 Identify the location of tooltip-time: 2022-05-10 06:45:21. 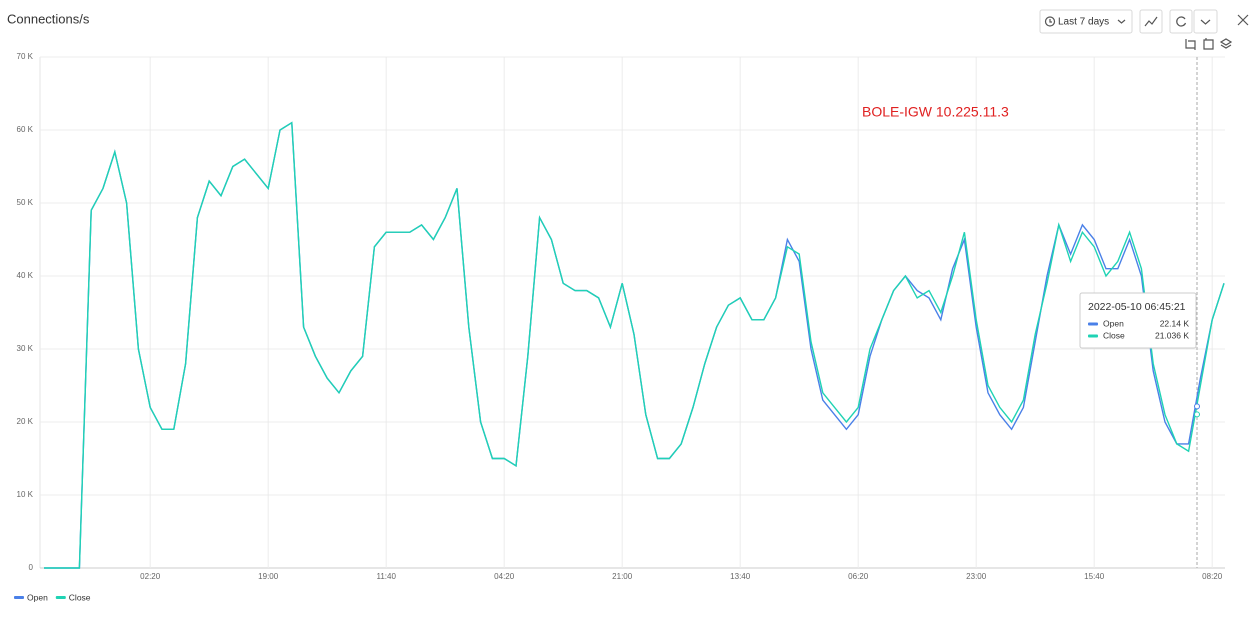
(1137, 307).